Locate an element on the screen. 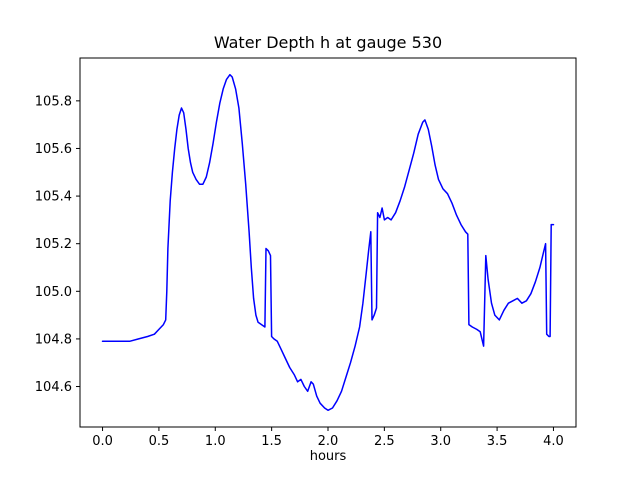 The width and height of the screenshot is (640, 480). x-tick-label: 1.0 is located at coordinates (215, 441).